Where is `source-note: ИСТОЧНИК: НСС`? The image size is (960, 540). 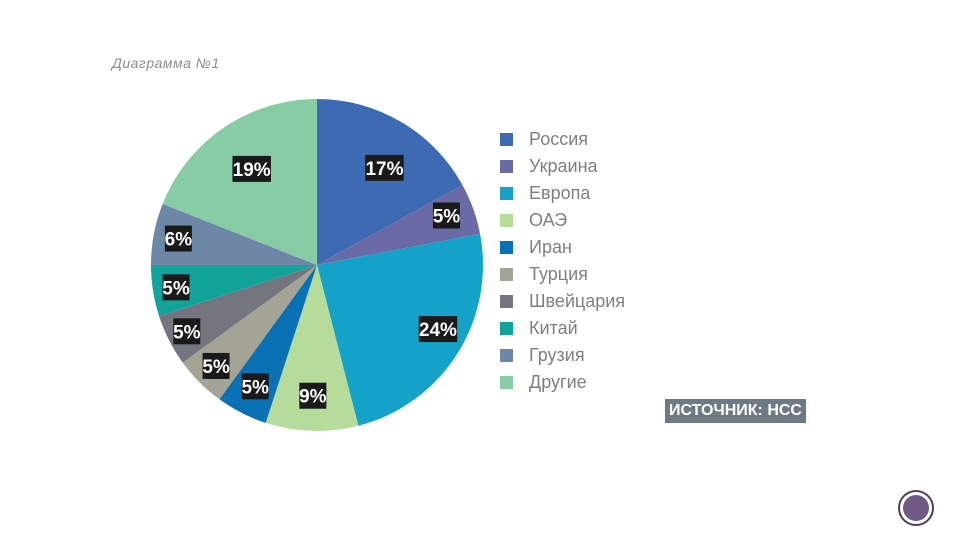 source-note: ИСТОЧНИК: НСС is located at coordinates (735, 411).